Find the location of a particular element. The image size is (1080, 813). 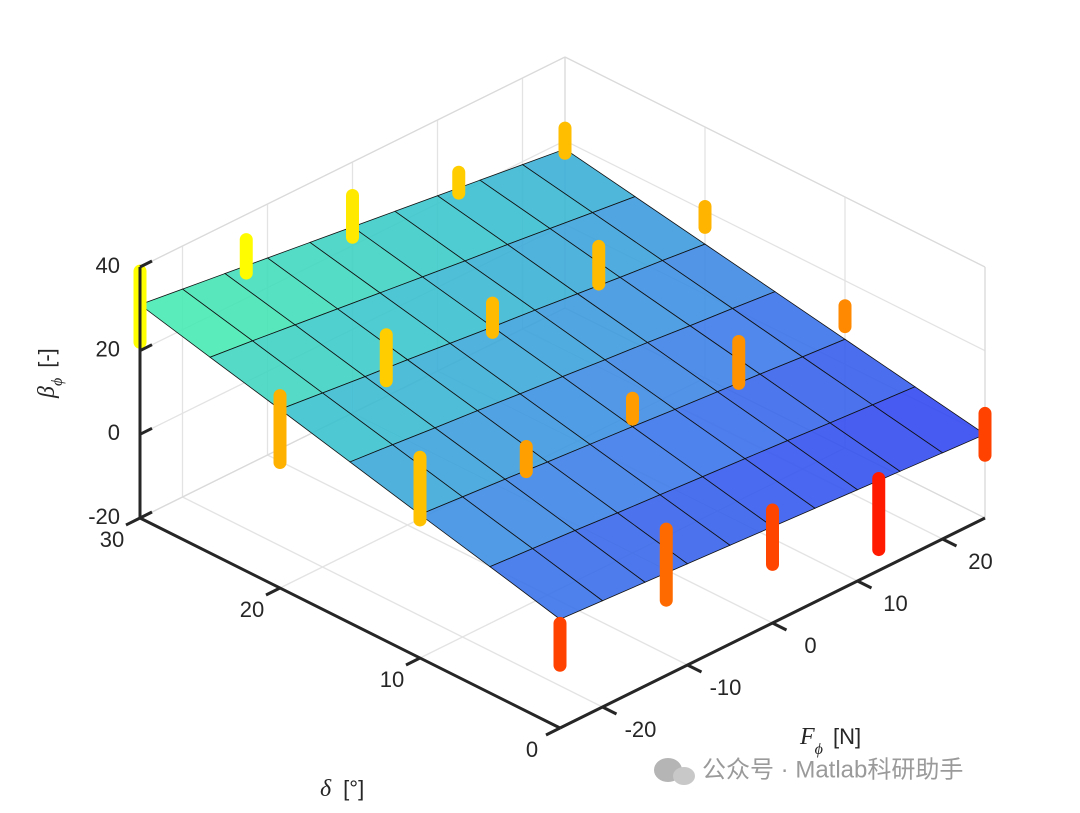

z-axis-label: βϕ [-] is located at coordinates (50, 373).